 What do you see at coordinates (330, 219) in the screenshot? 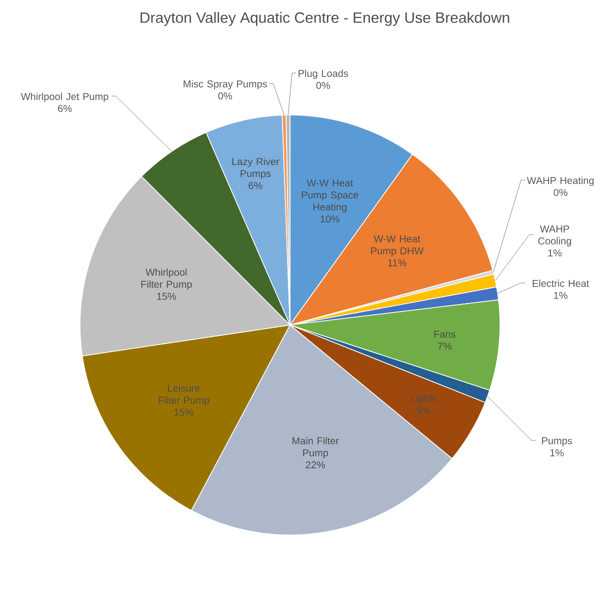
I see `data-label: 10%` at bounding box center [330, 219].